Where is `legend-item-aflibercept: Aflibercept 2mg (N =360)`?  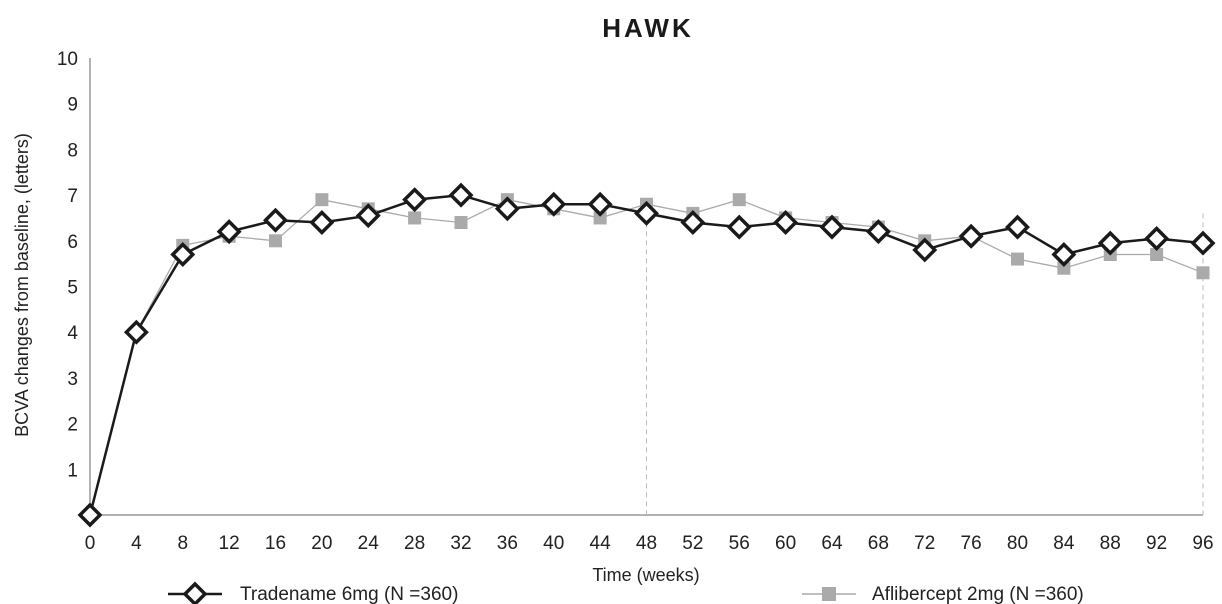 legend-item-aflibercept: Aflibercept 2mg (N =360) is located at coordinates (943, 594).